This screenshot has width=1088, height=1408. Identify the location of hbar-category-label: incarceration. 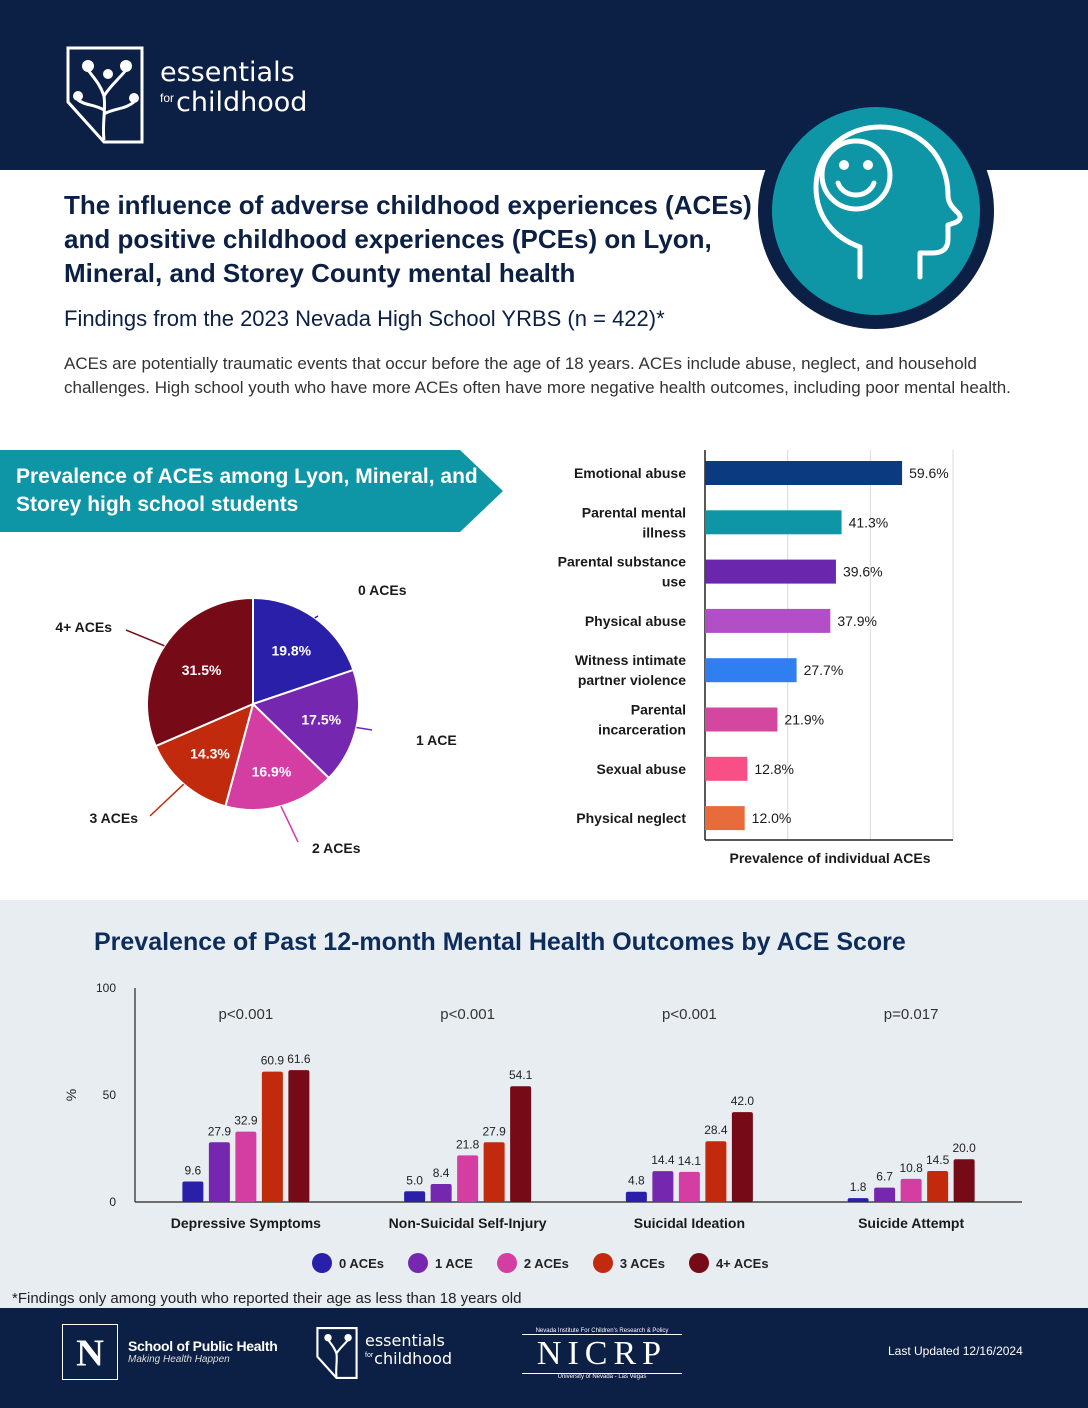
(642, 730).